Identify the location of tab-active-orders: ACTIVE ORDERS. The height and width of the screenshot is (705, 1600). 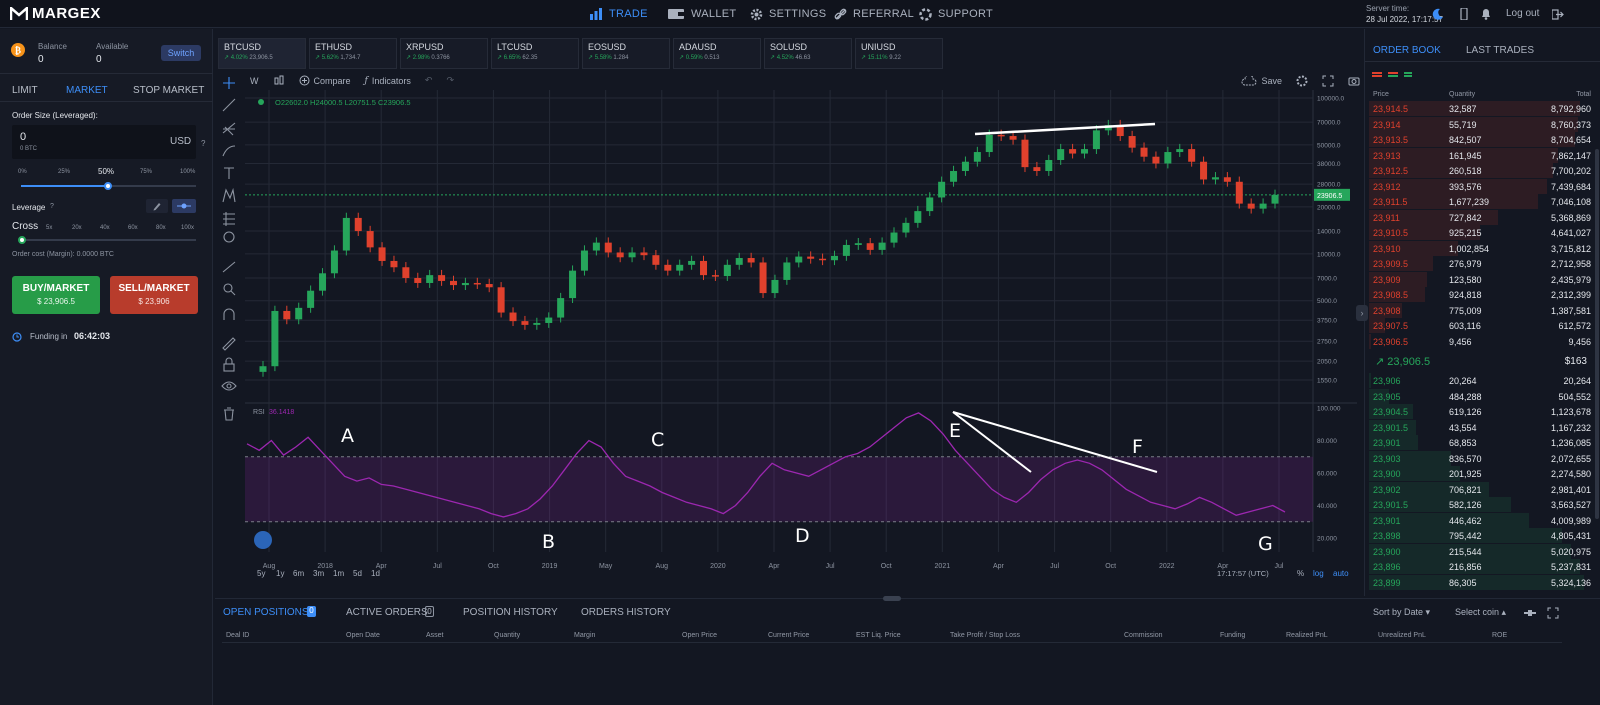
(387, 612).